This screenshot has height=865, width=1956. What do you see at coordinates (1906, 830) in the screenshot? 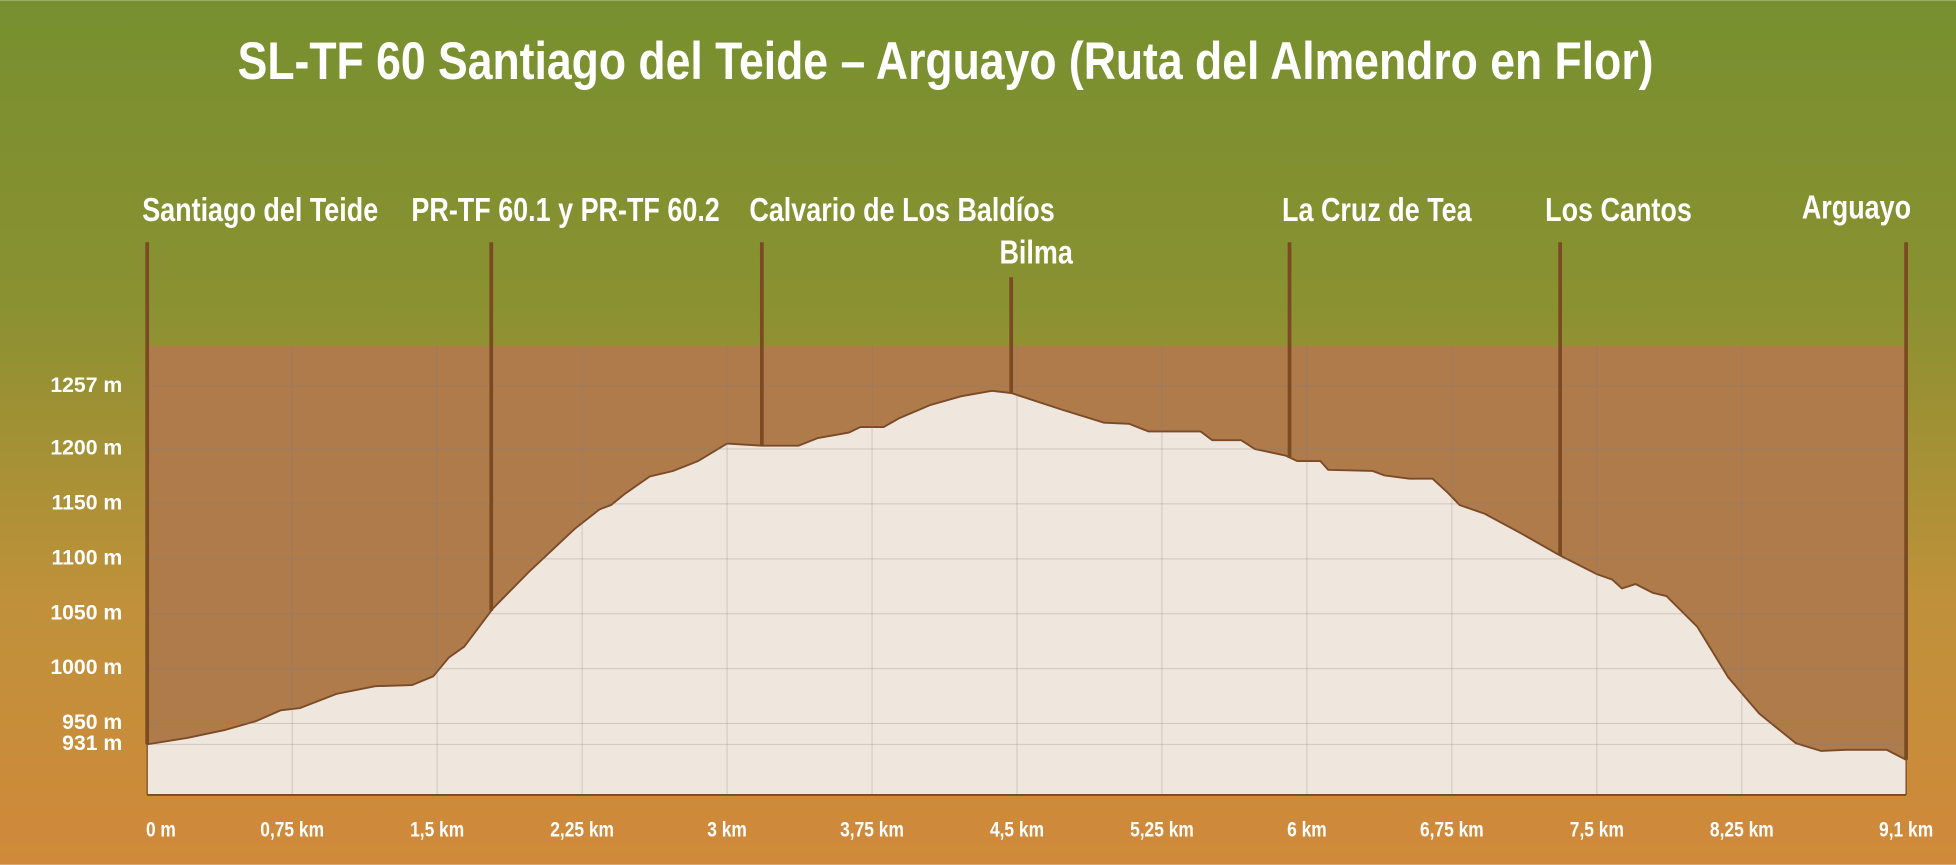
I see `x-tick-label: 9,1 km` at bounding box center [1906, 830].